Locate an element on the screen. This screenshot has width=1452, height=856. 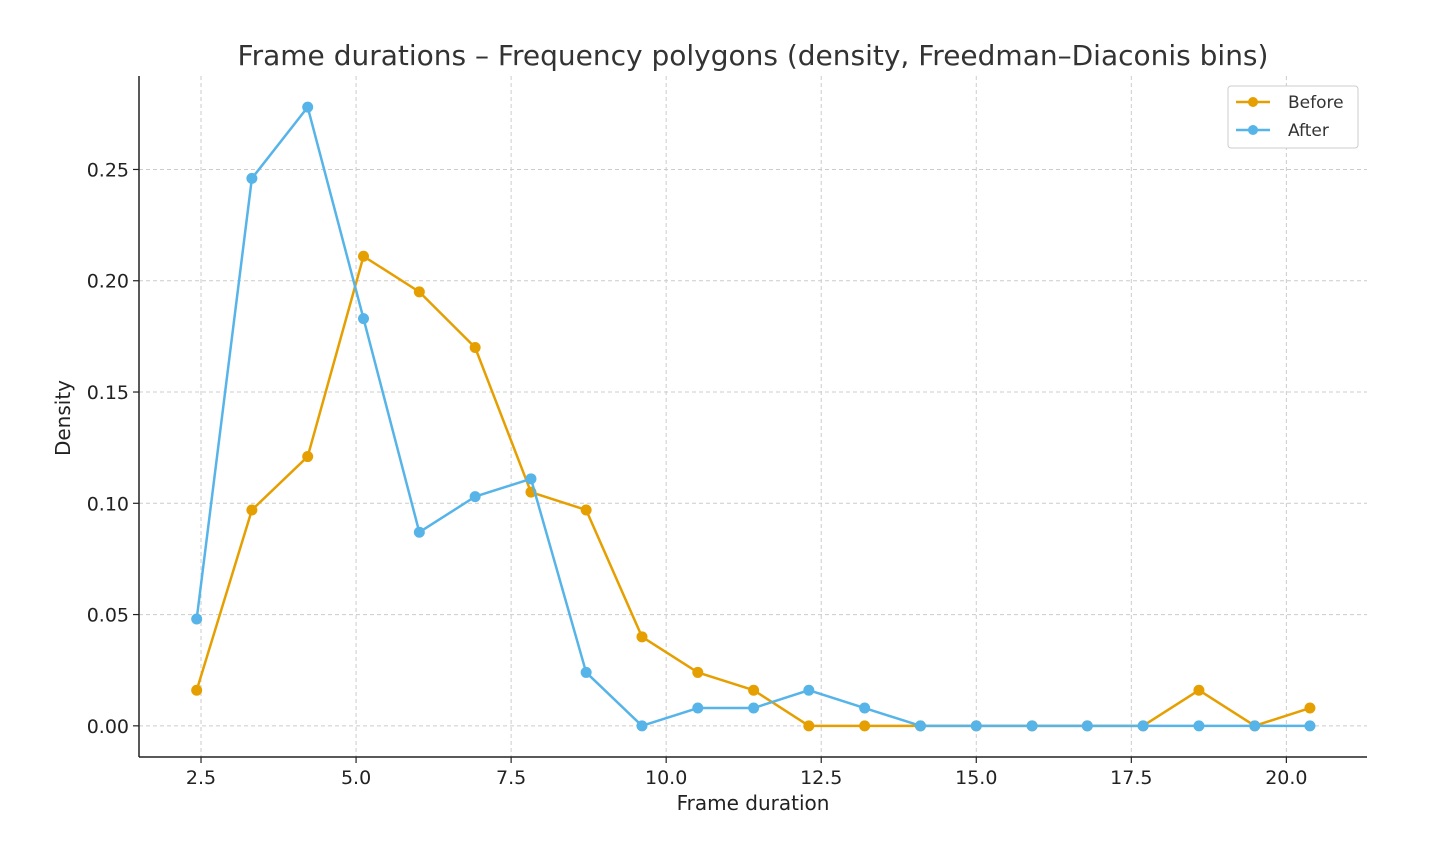
legend-label-after: After is located at coordinates (1308, 131).